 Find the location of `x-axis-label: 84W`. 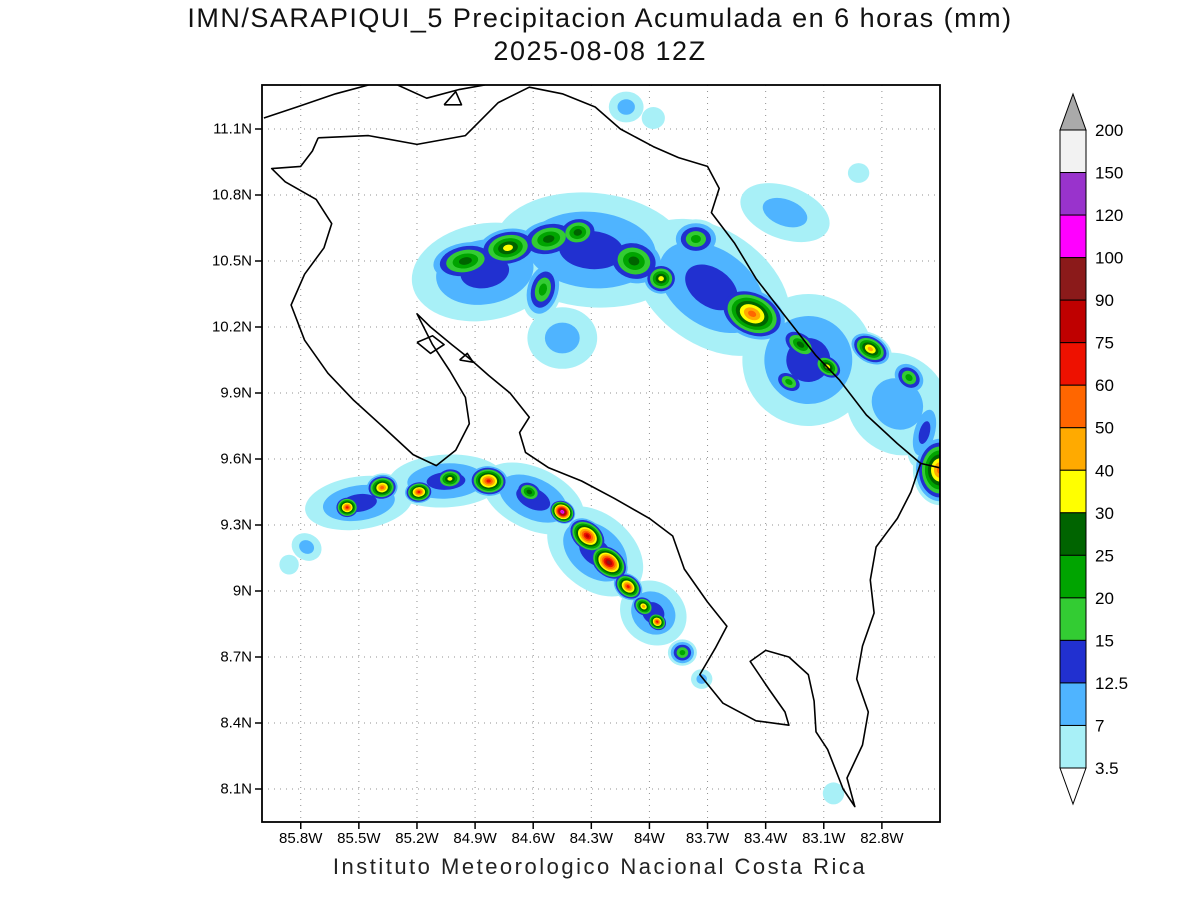

x-axis-label: 84W is located at coordinates (649, 838).